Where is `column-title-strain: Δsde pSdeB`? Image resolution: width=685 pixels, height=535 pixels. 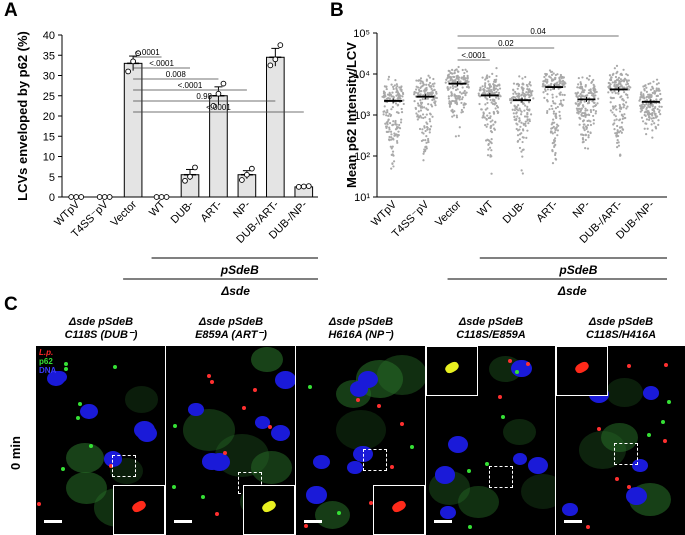 column-title-strain: Δsde pSdeB is located at coordinates (621, 322).